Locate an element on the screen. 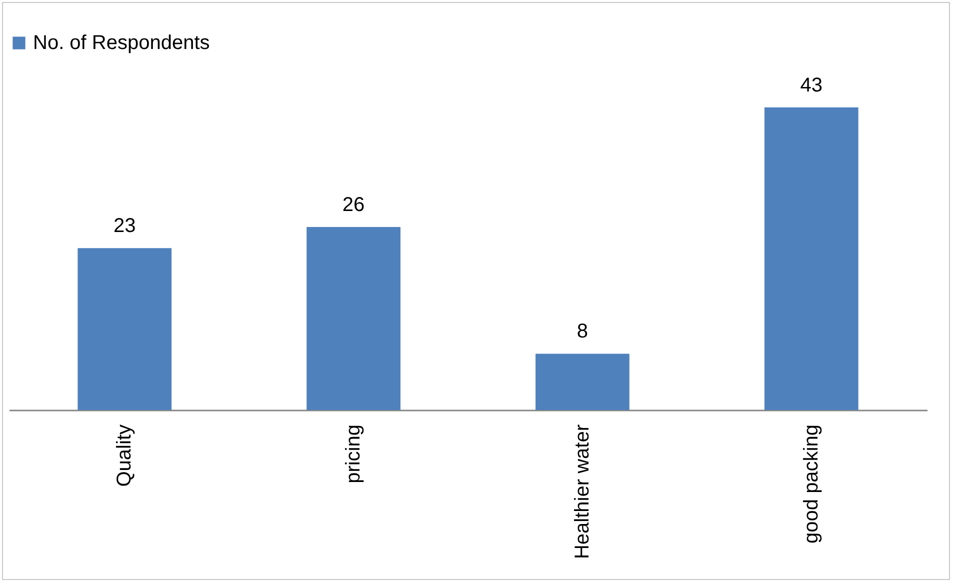  data-label: 26 is located at coordinates (353, 205).